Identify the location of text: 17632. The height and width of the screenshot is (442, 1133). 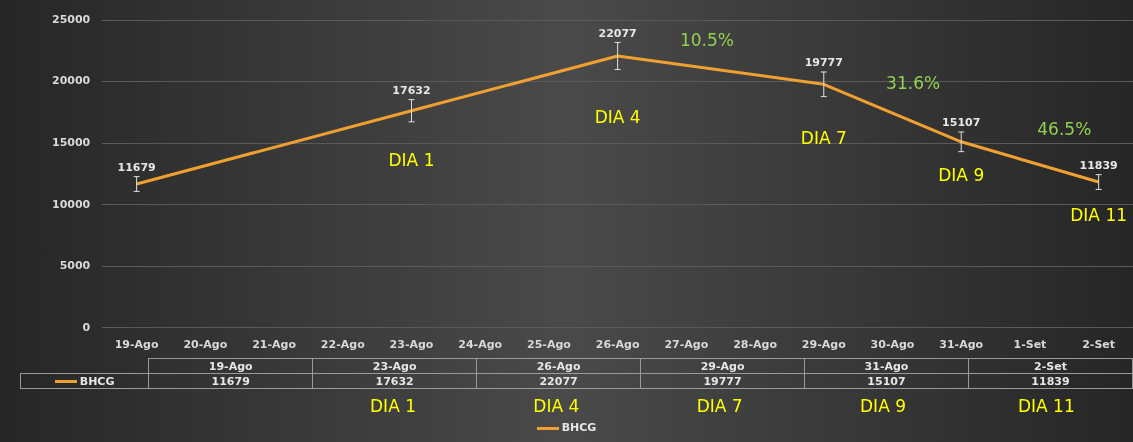
(394, 381).